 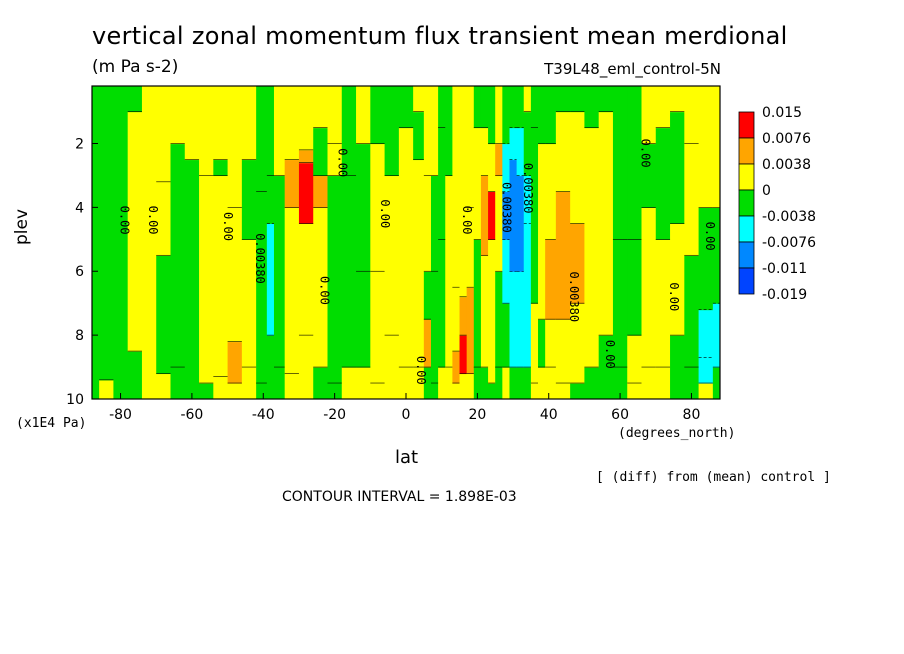 I want to click on y-tick-label: 4, so click(x=79, y=208).